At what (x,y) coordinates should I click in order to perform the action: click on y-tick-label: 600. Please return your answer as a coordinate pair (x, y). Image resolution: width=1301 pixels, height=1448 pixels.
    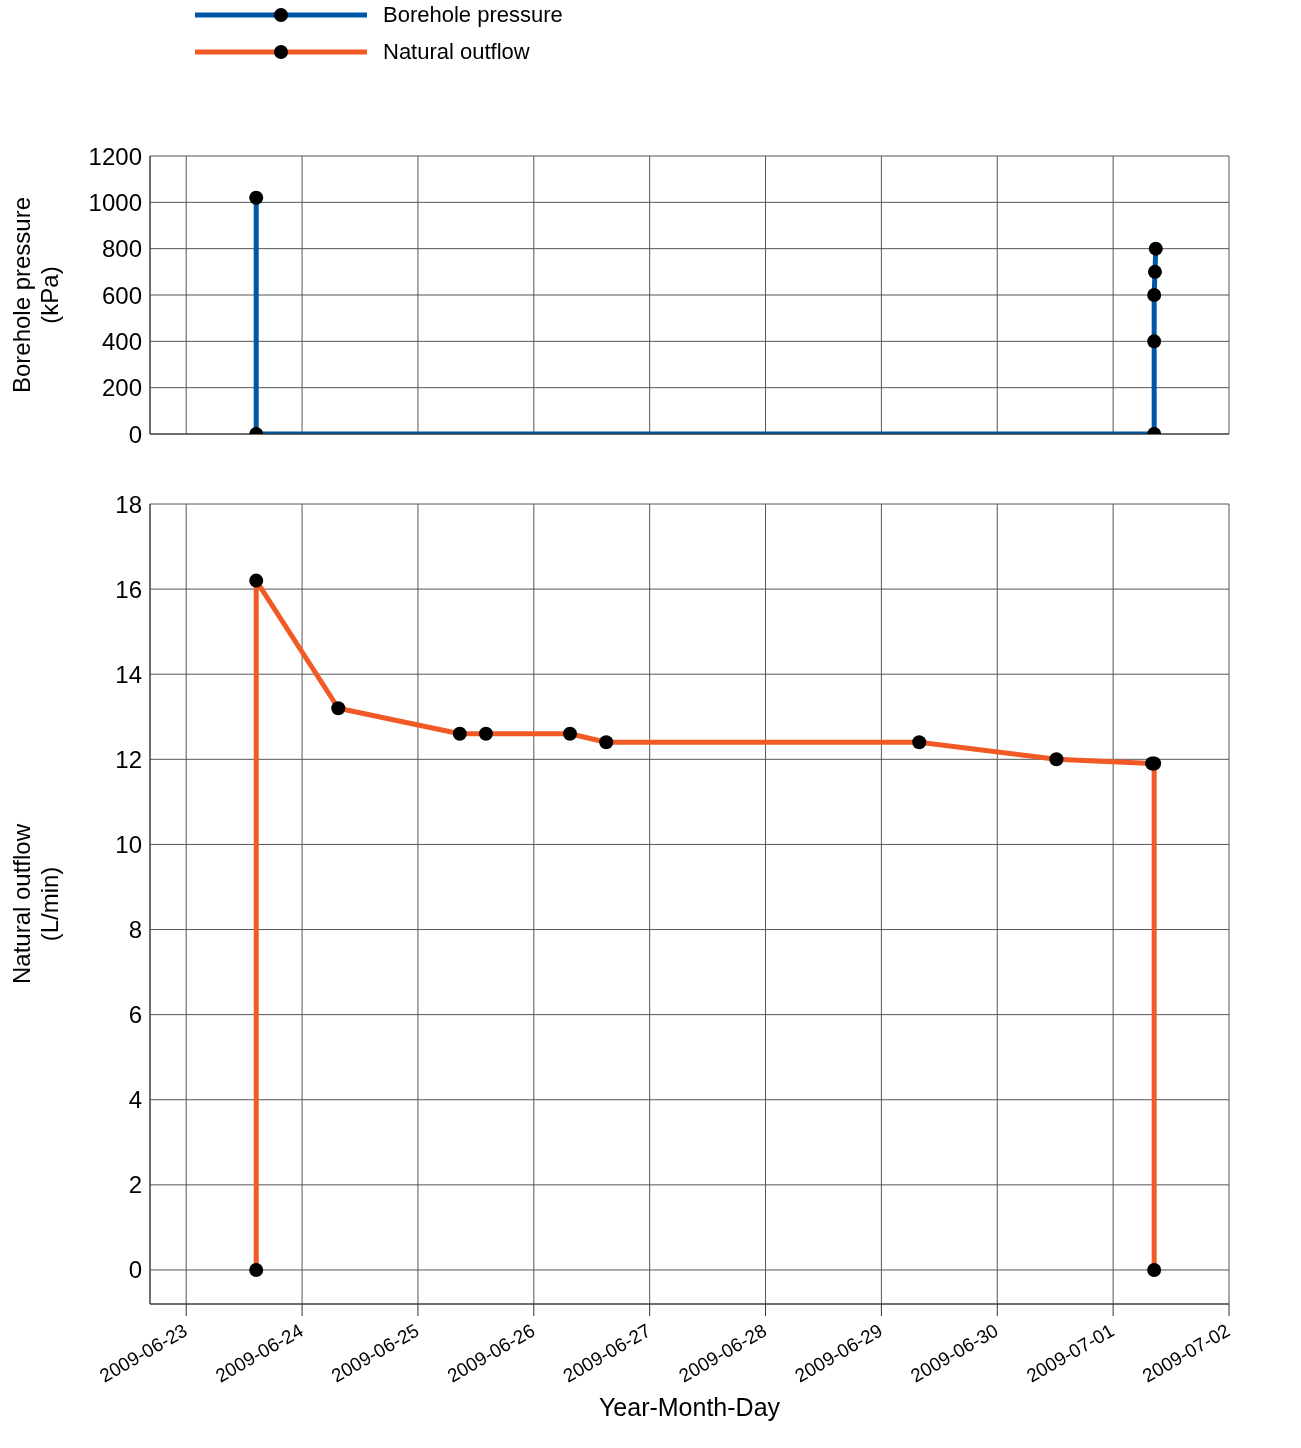
    Looking at the image, I should click on (121, 295).